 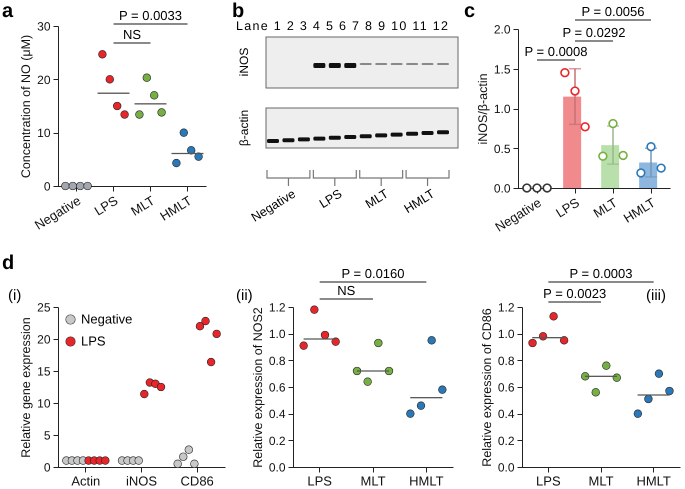 I want to click on x-tick-label: iNOS, so click(x=142, y=481).